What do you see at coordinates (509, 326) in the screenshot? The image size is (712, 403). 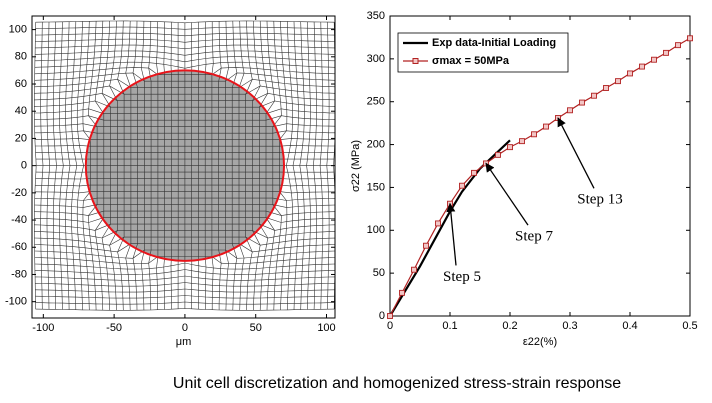 I see `x-tick-label: 0.2` at bounding box center [509, 326].